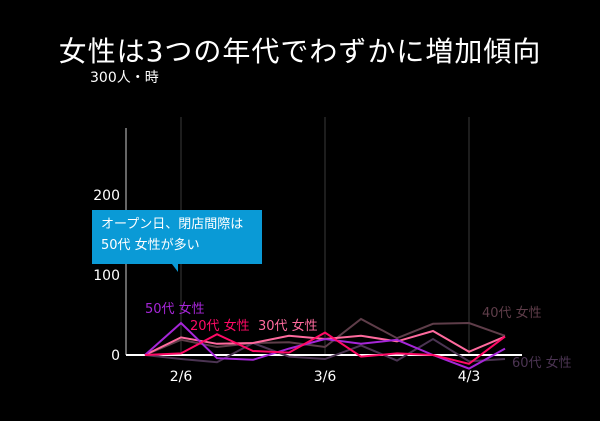 The image size is (600, 421). What do you see at coordinates (106, 276) in the screenshot?
I see `y-tick-label: 100` at bounding box center [106, 276].